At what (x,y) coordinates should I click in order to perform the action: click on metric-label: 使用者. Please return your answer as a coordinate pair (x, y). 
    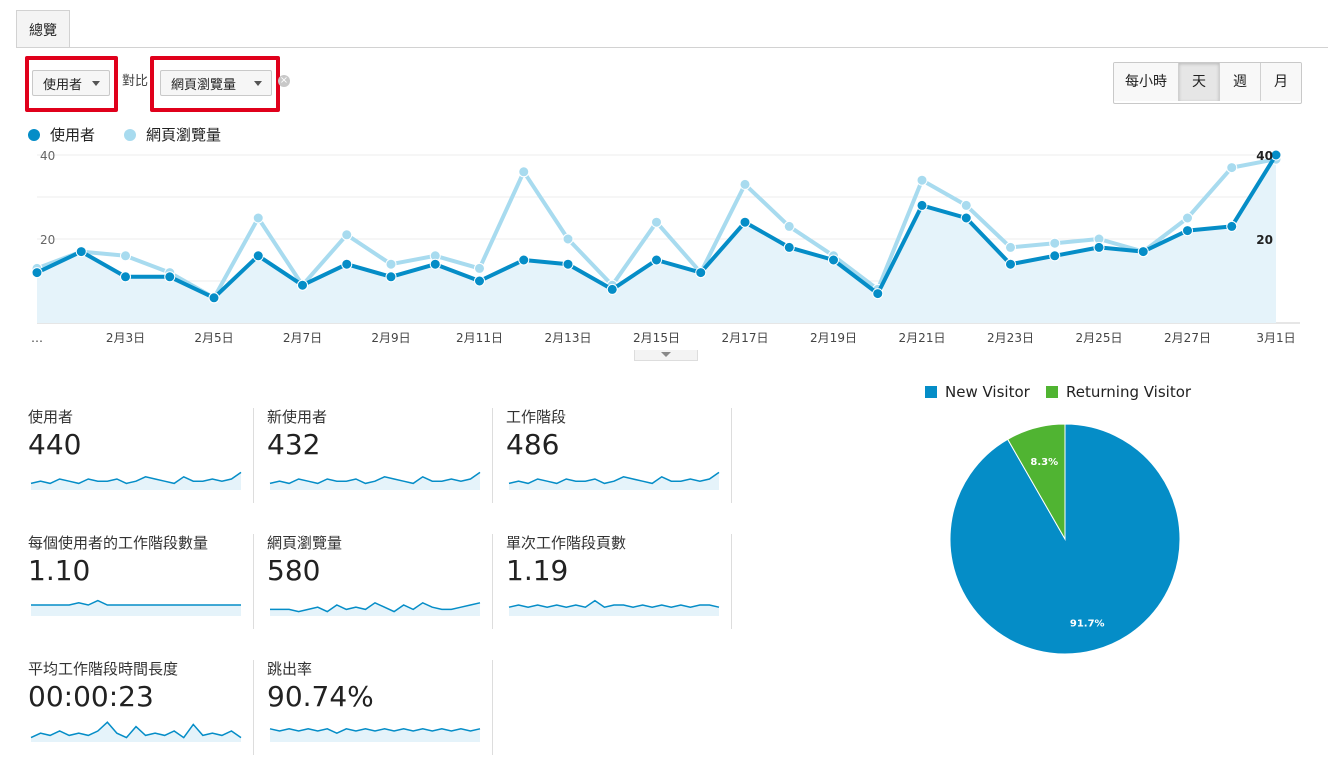
    Looking at the image, I should click on (51, 417).